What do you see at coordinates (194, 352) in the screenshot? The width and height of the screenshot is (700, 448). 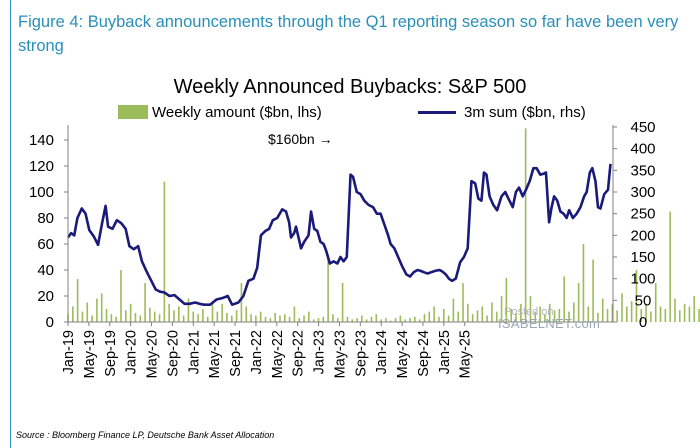 I see `x-axis-tick-label: Jan-21` at bounding box center [194, 352].